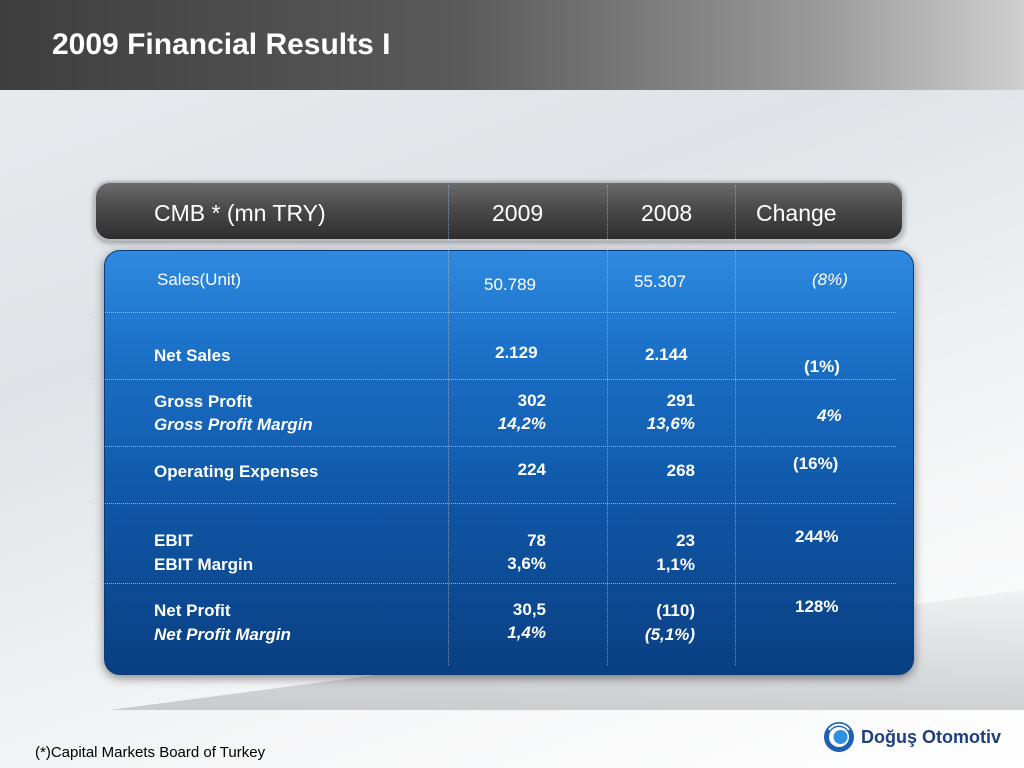  Describe the element at coordinates (192, 610) in the screenshot. I see `row-label-net-profit: Net Profit` at that location.